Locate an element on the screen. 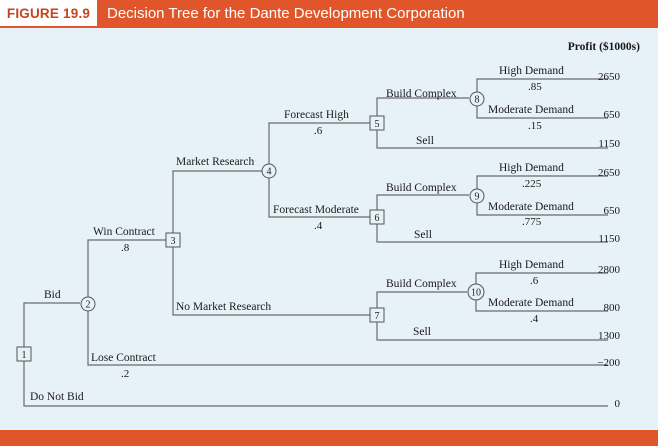  label-node7-build: Build Complex is located at coordinates (421, 284).